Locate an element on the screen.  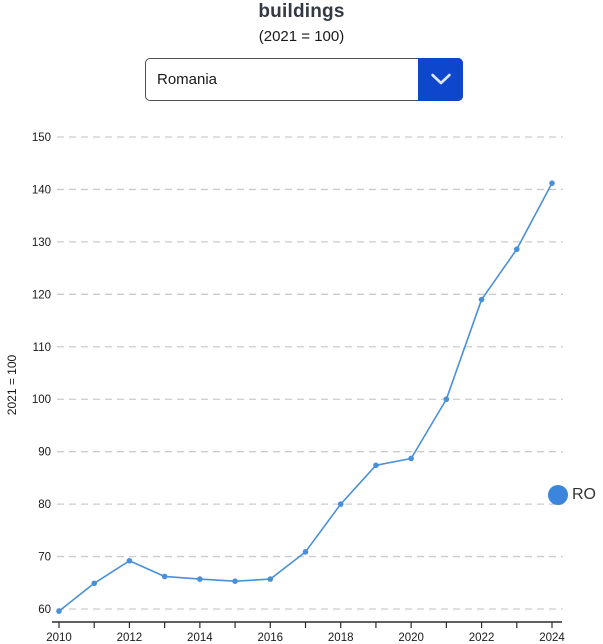
legend-item-ro: RO is located at coordinates (572, 495).